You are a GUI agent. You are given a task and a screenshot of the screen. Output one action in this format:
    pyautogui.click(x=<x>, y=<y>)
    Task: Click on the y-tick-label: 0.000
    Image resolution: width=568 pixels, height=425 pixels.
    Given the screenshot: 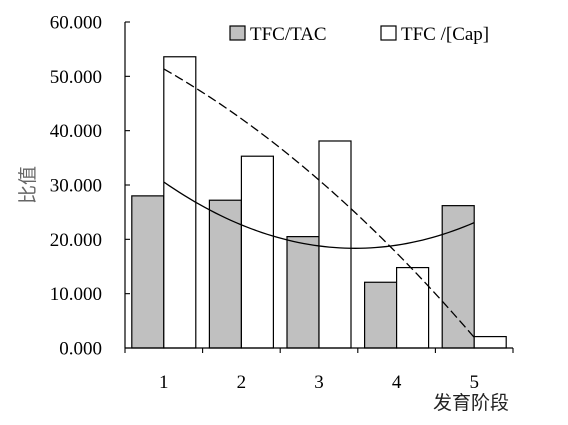 What is the action you would take?
    pyautogui.click(x=80, y=349)
    